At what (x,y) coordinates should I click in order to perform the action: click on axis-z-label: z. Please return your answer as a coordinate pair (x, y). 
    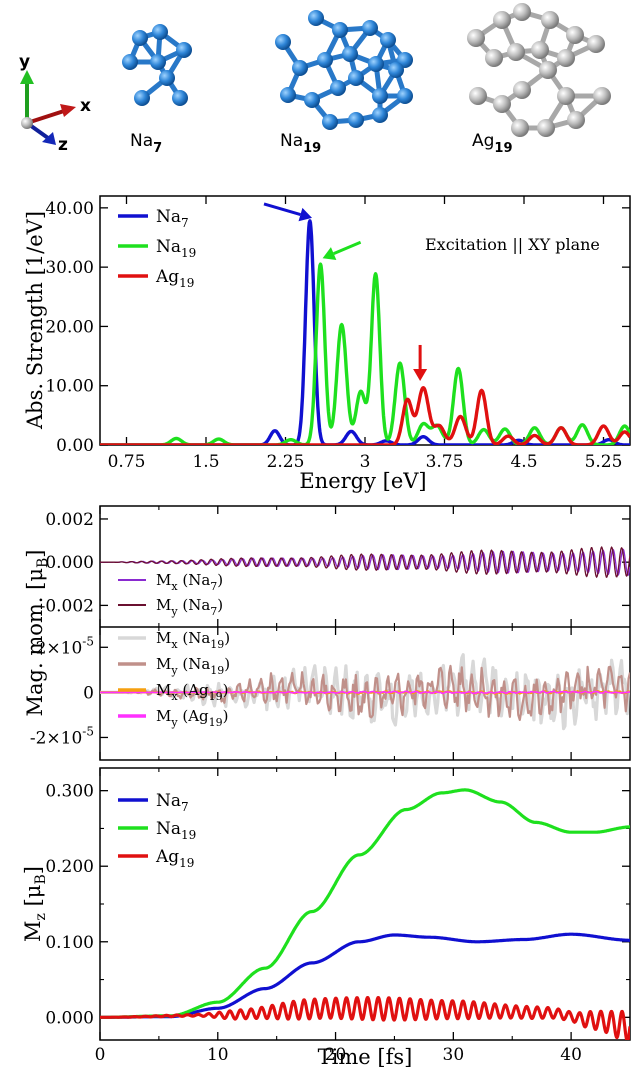
    Looking at the image, I should click on (63, 145).